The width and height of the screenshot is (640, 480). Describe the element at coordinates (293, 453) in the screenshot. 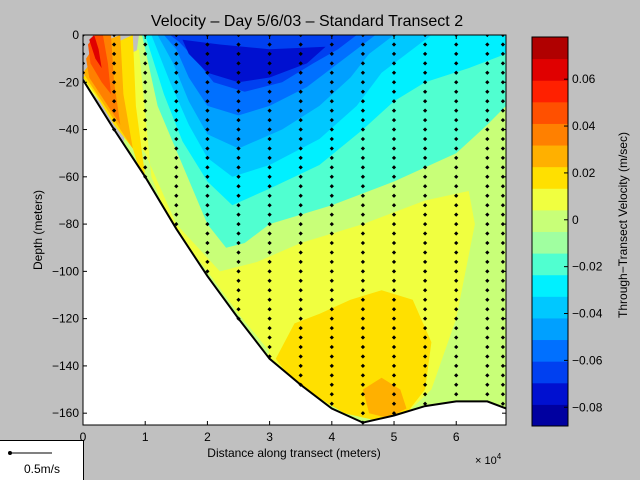

I see `x-axis-label: Distance along transect (meters)` at that location.